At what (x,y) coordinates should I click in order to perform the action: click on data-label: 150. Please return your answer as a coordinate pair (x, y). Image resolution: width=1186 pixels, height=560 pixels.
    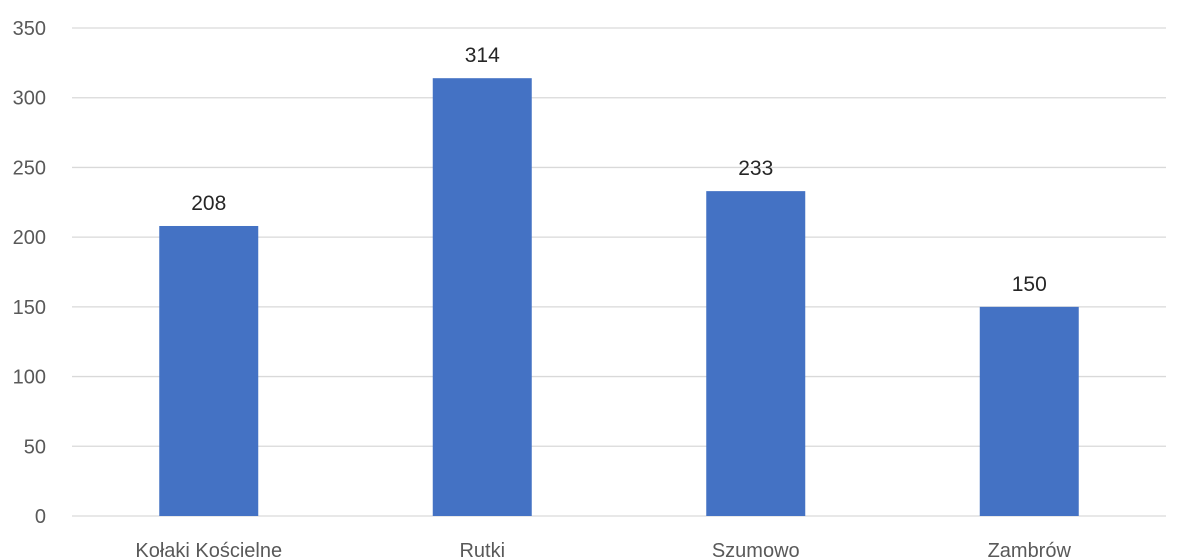
    Looking at the image, I should click on (1029, 284).